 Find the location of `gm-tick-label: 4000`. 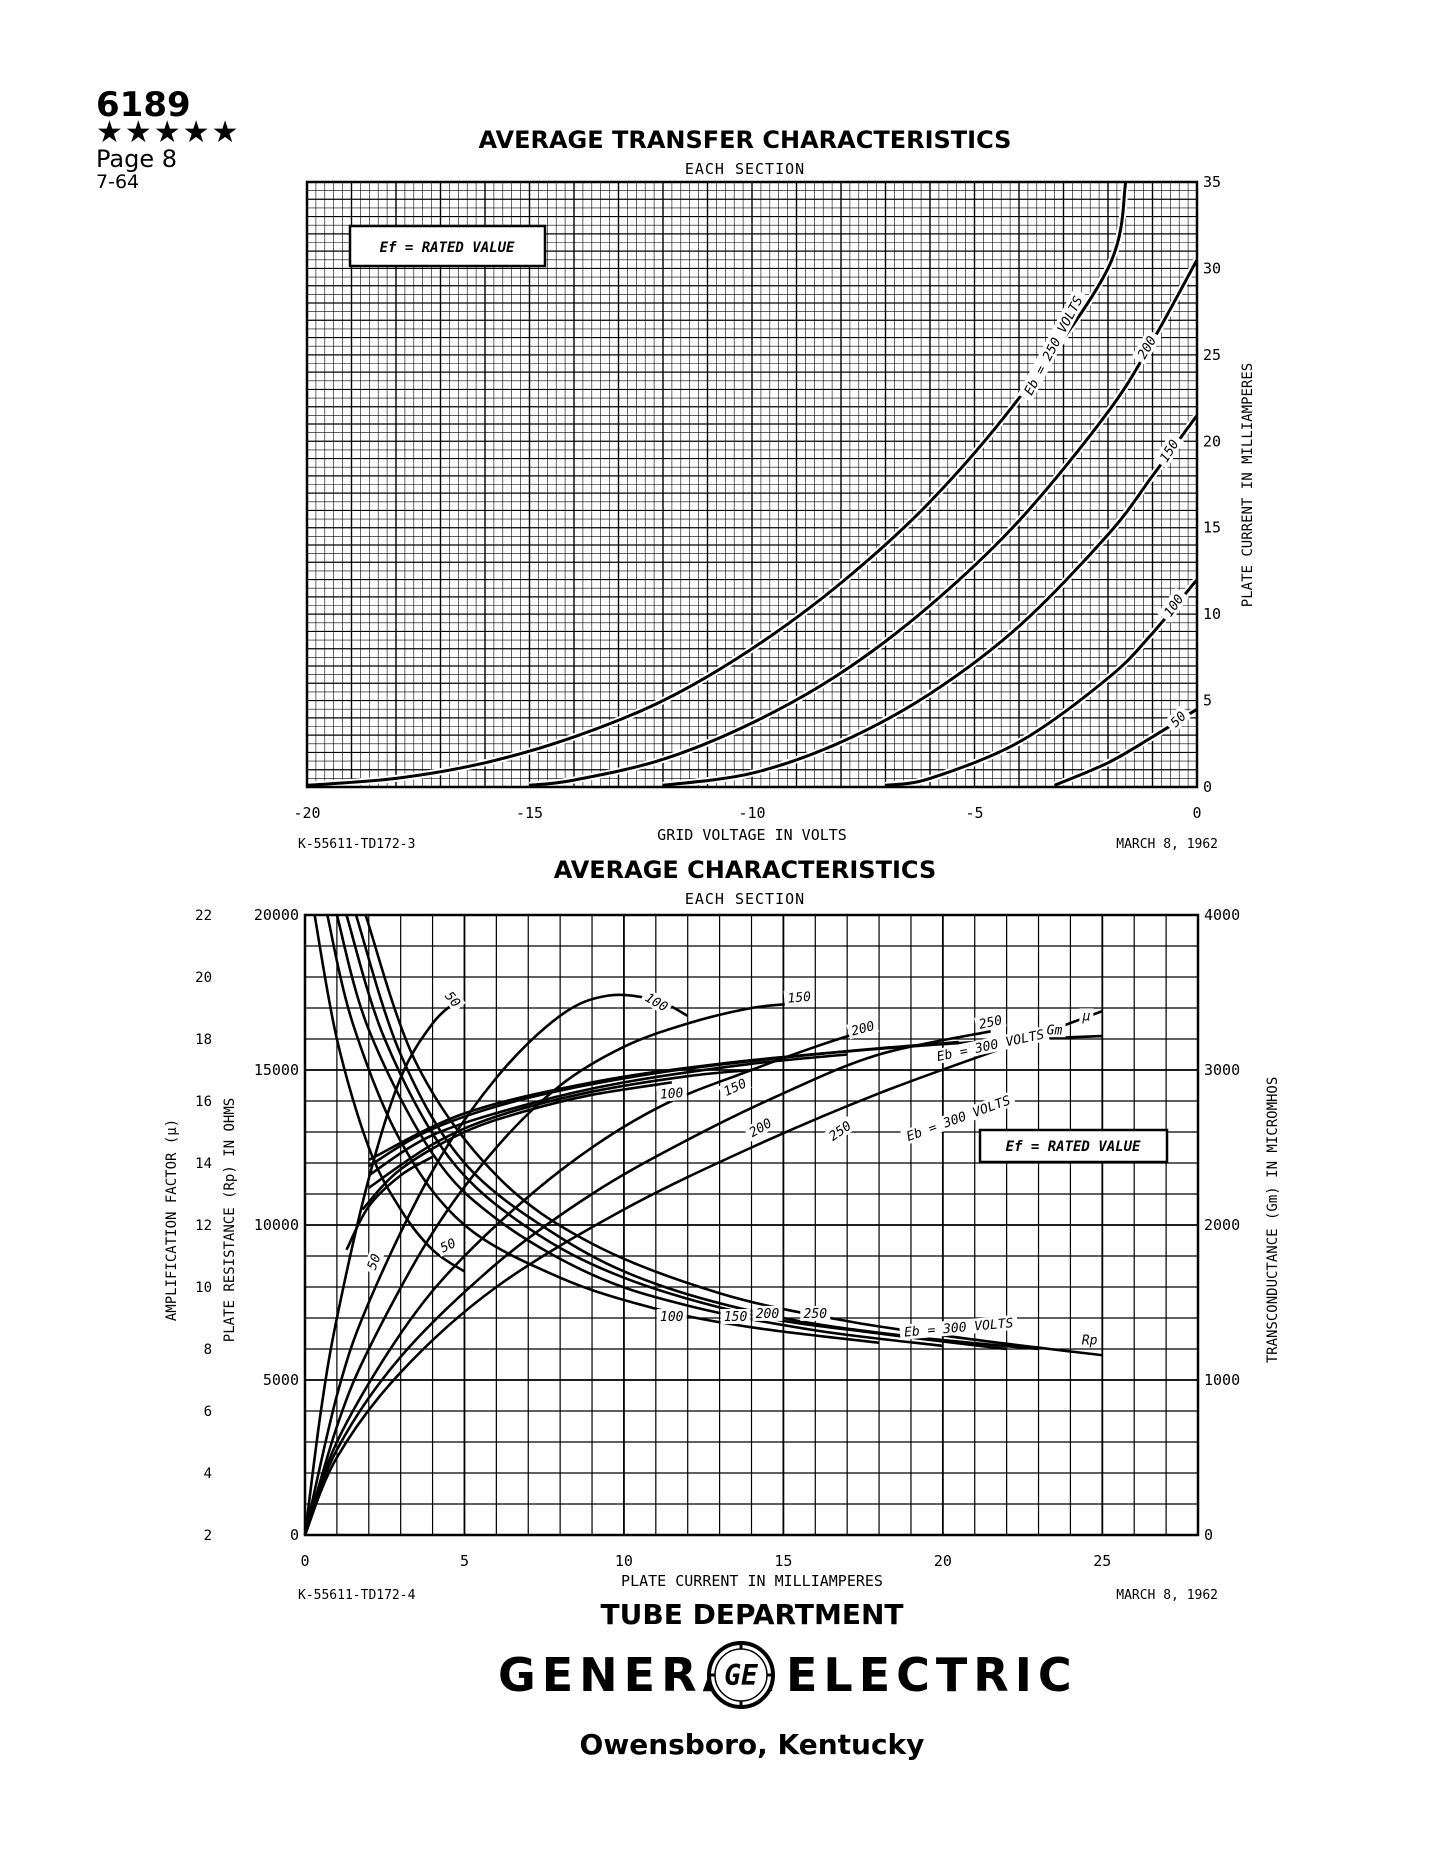

gm-tick-label: 4000 is located at coordinates (1222, 915).